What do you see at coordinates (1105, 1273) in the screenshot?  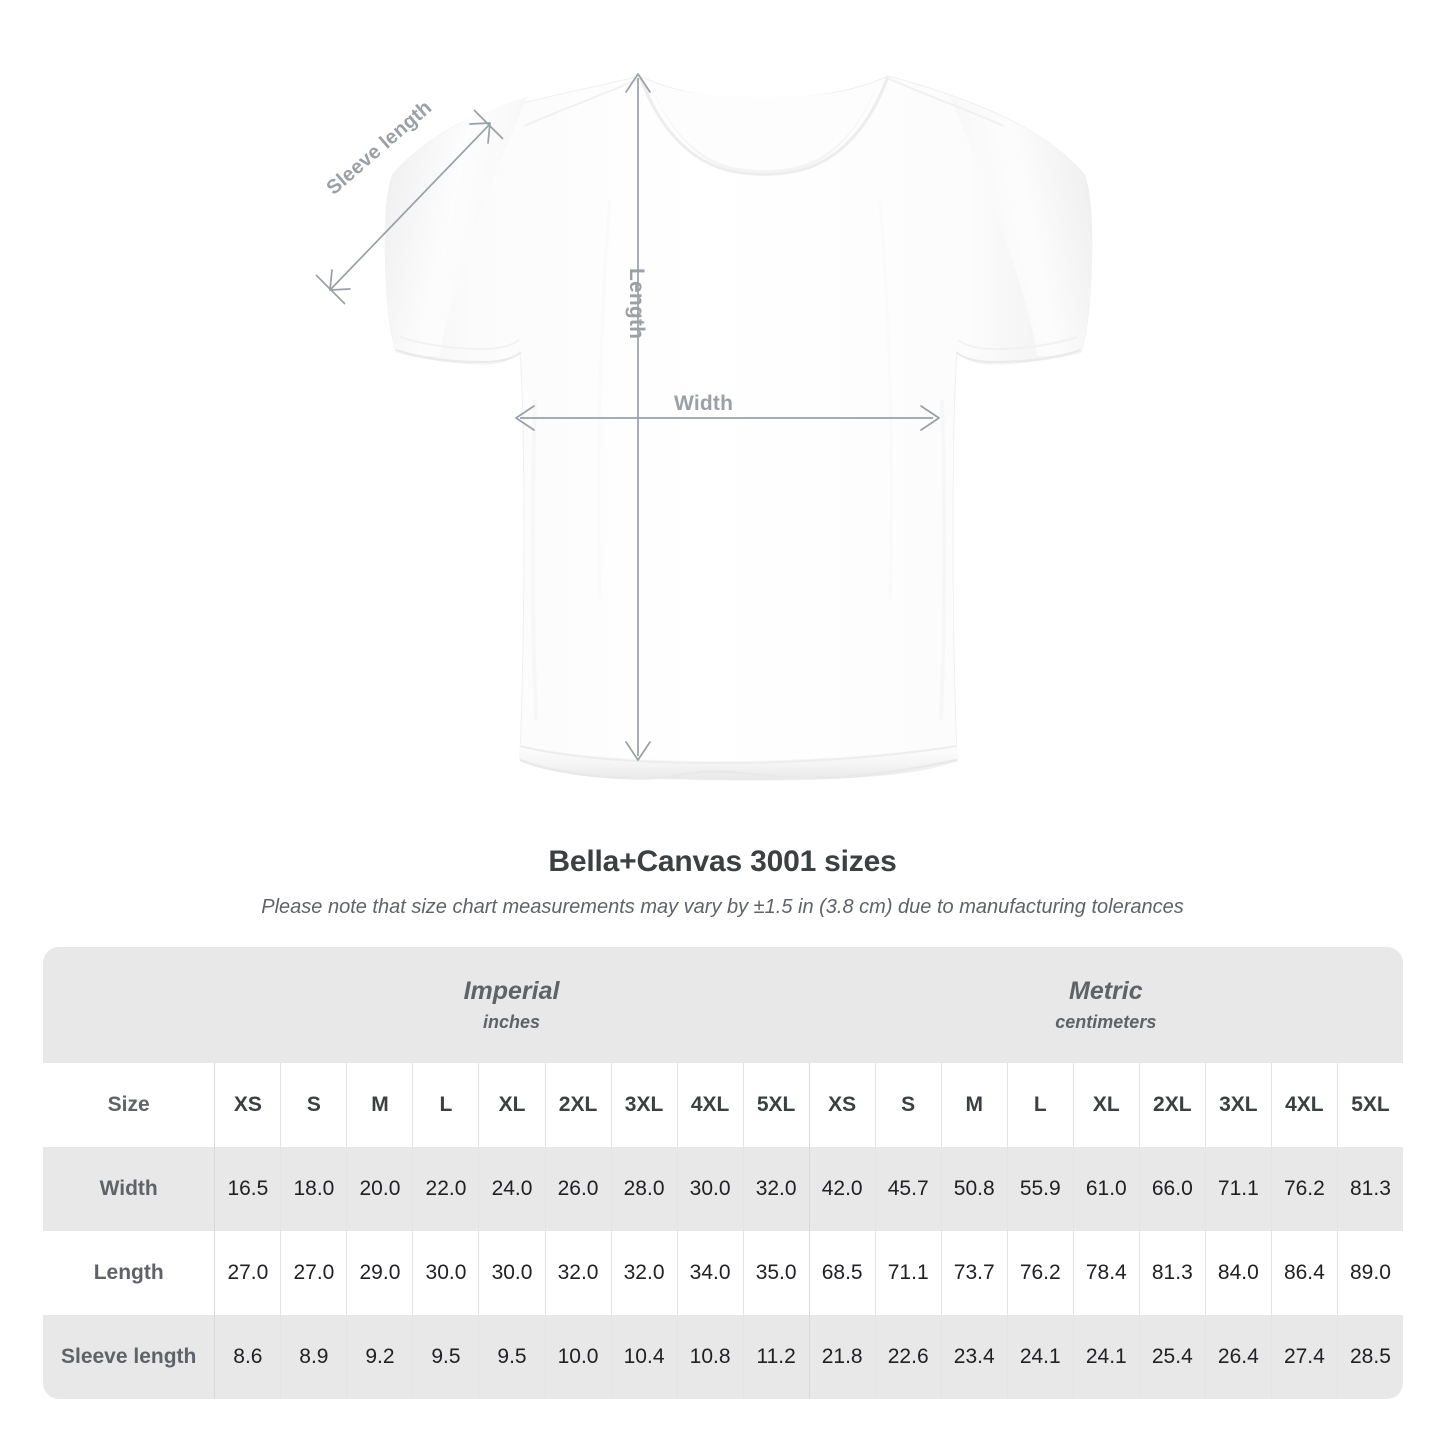 I see `cell-length-metric-xl: 78.4` at bounding box center [1105, 1273].